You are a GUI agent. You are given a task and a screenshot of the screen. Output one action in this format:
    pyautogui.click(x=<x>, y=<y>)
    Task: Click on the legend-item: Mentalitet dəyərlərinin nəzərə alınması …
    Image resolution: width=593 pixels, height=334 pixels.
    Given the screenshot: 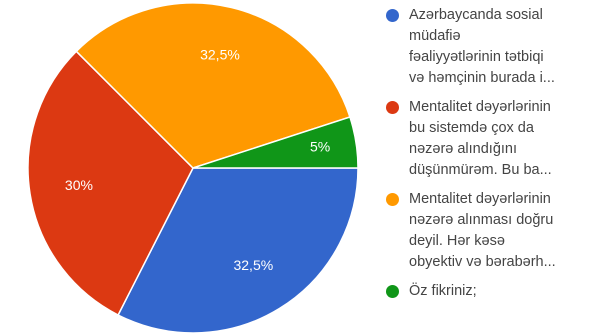 What is the action you would take?
    pyautogui.click(x=489, y=231)
    